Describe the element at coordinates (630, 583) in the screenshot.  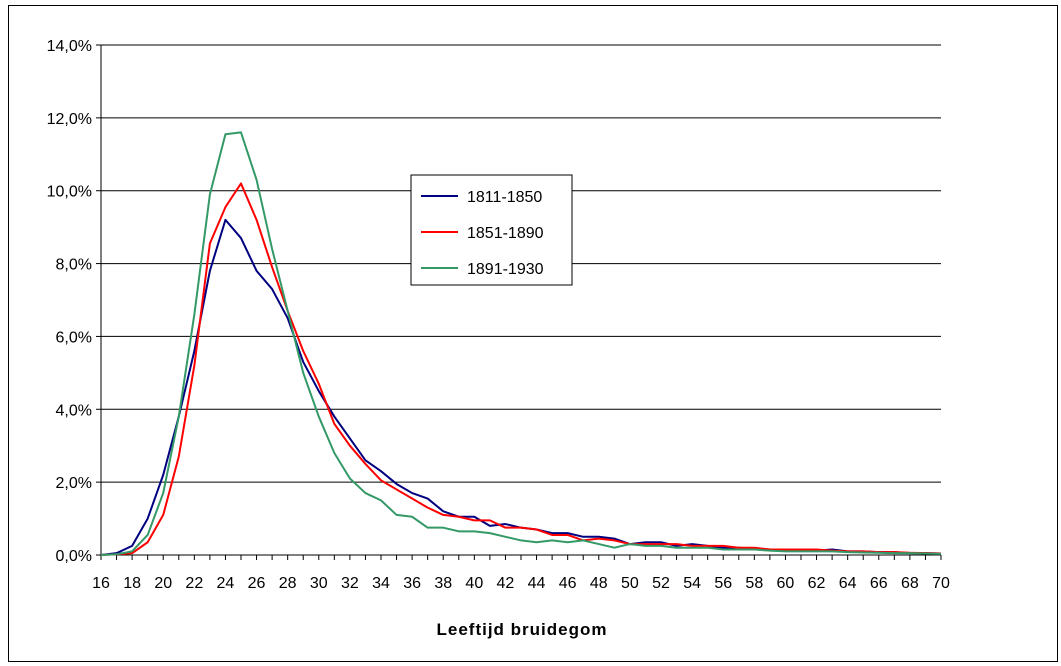
I see `x-tick-label: 50` at that location.